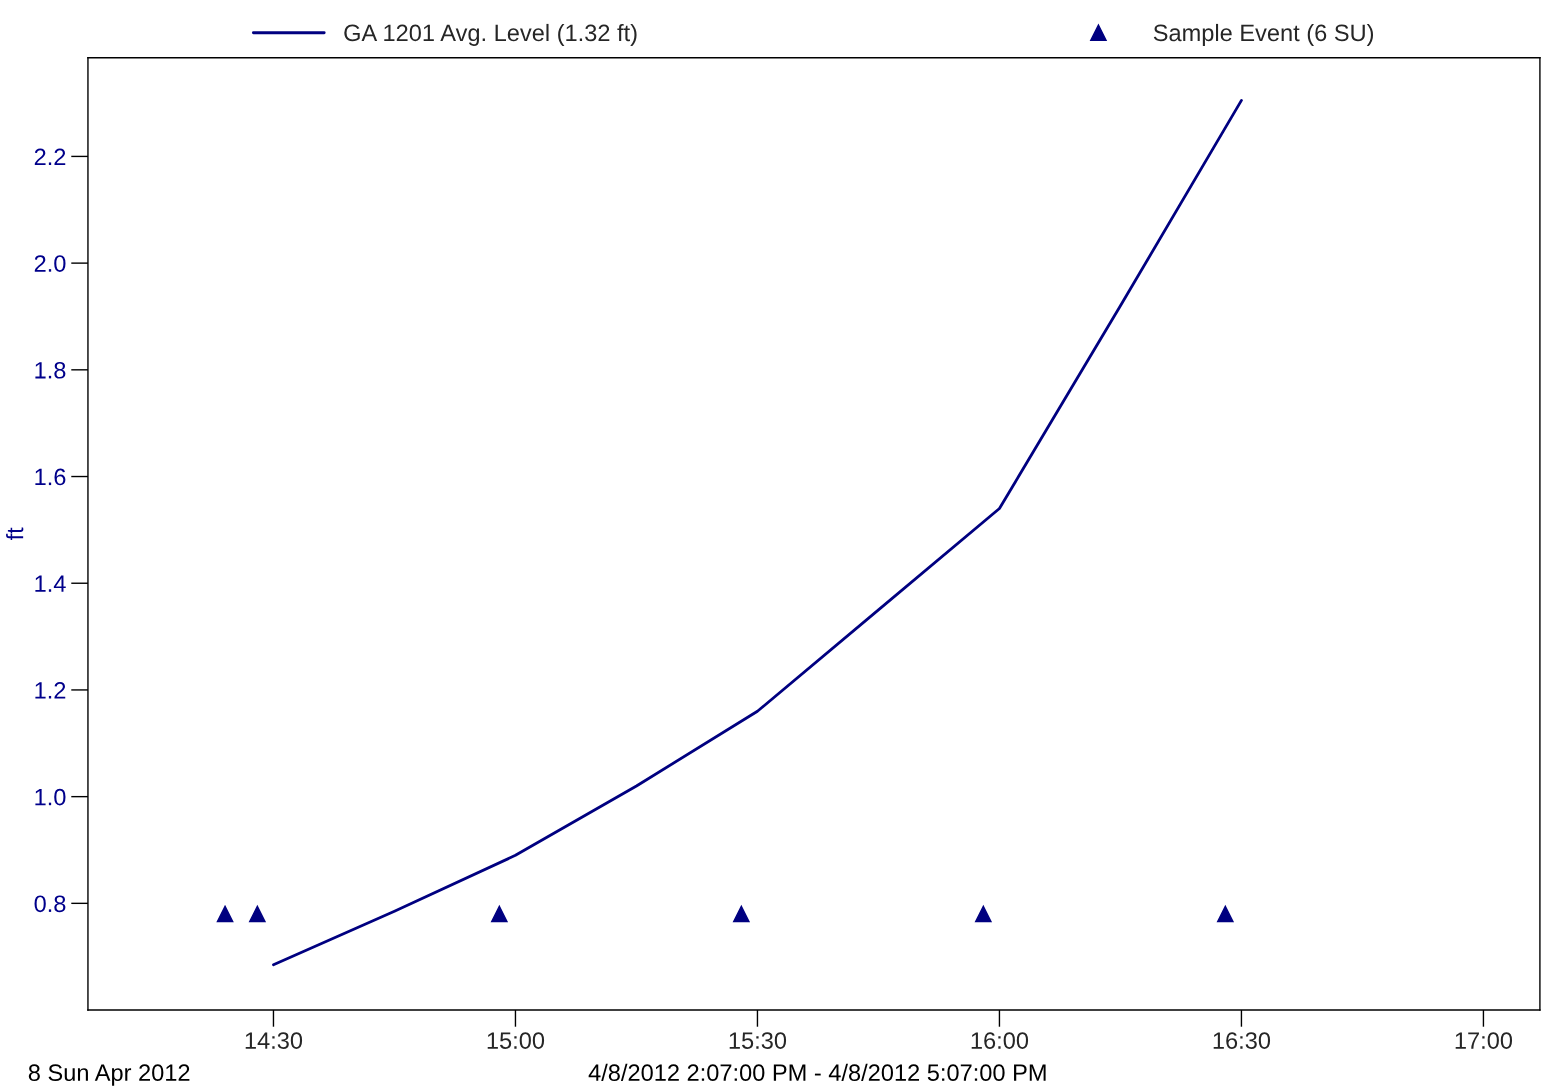 This screenshot has width=1543, height=1089. I want to click on x-tick-label: 15:30, so click(758, 1040).